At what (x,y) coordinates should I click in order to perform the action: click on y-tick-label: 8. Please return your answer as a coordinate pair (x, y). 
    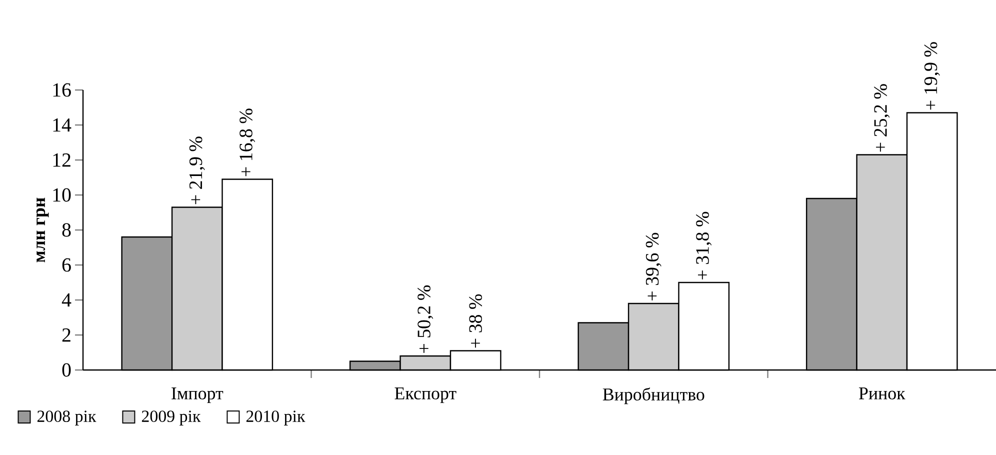
    Looking at the image, I should click on (66, 230).